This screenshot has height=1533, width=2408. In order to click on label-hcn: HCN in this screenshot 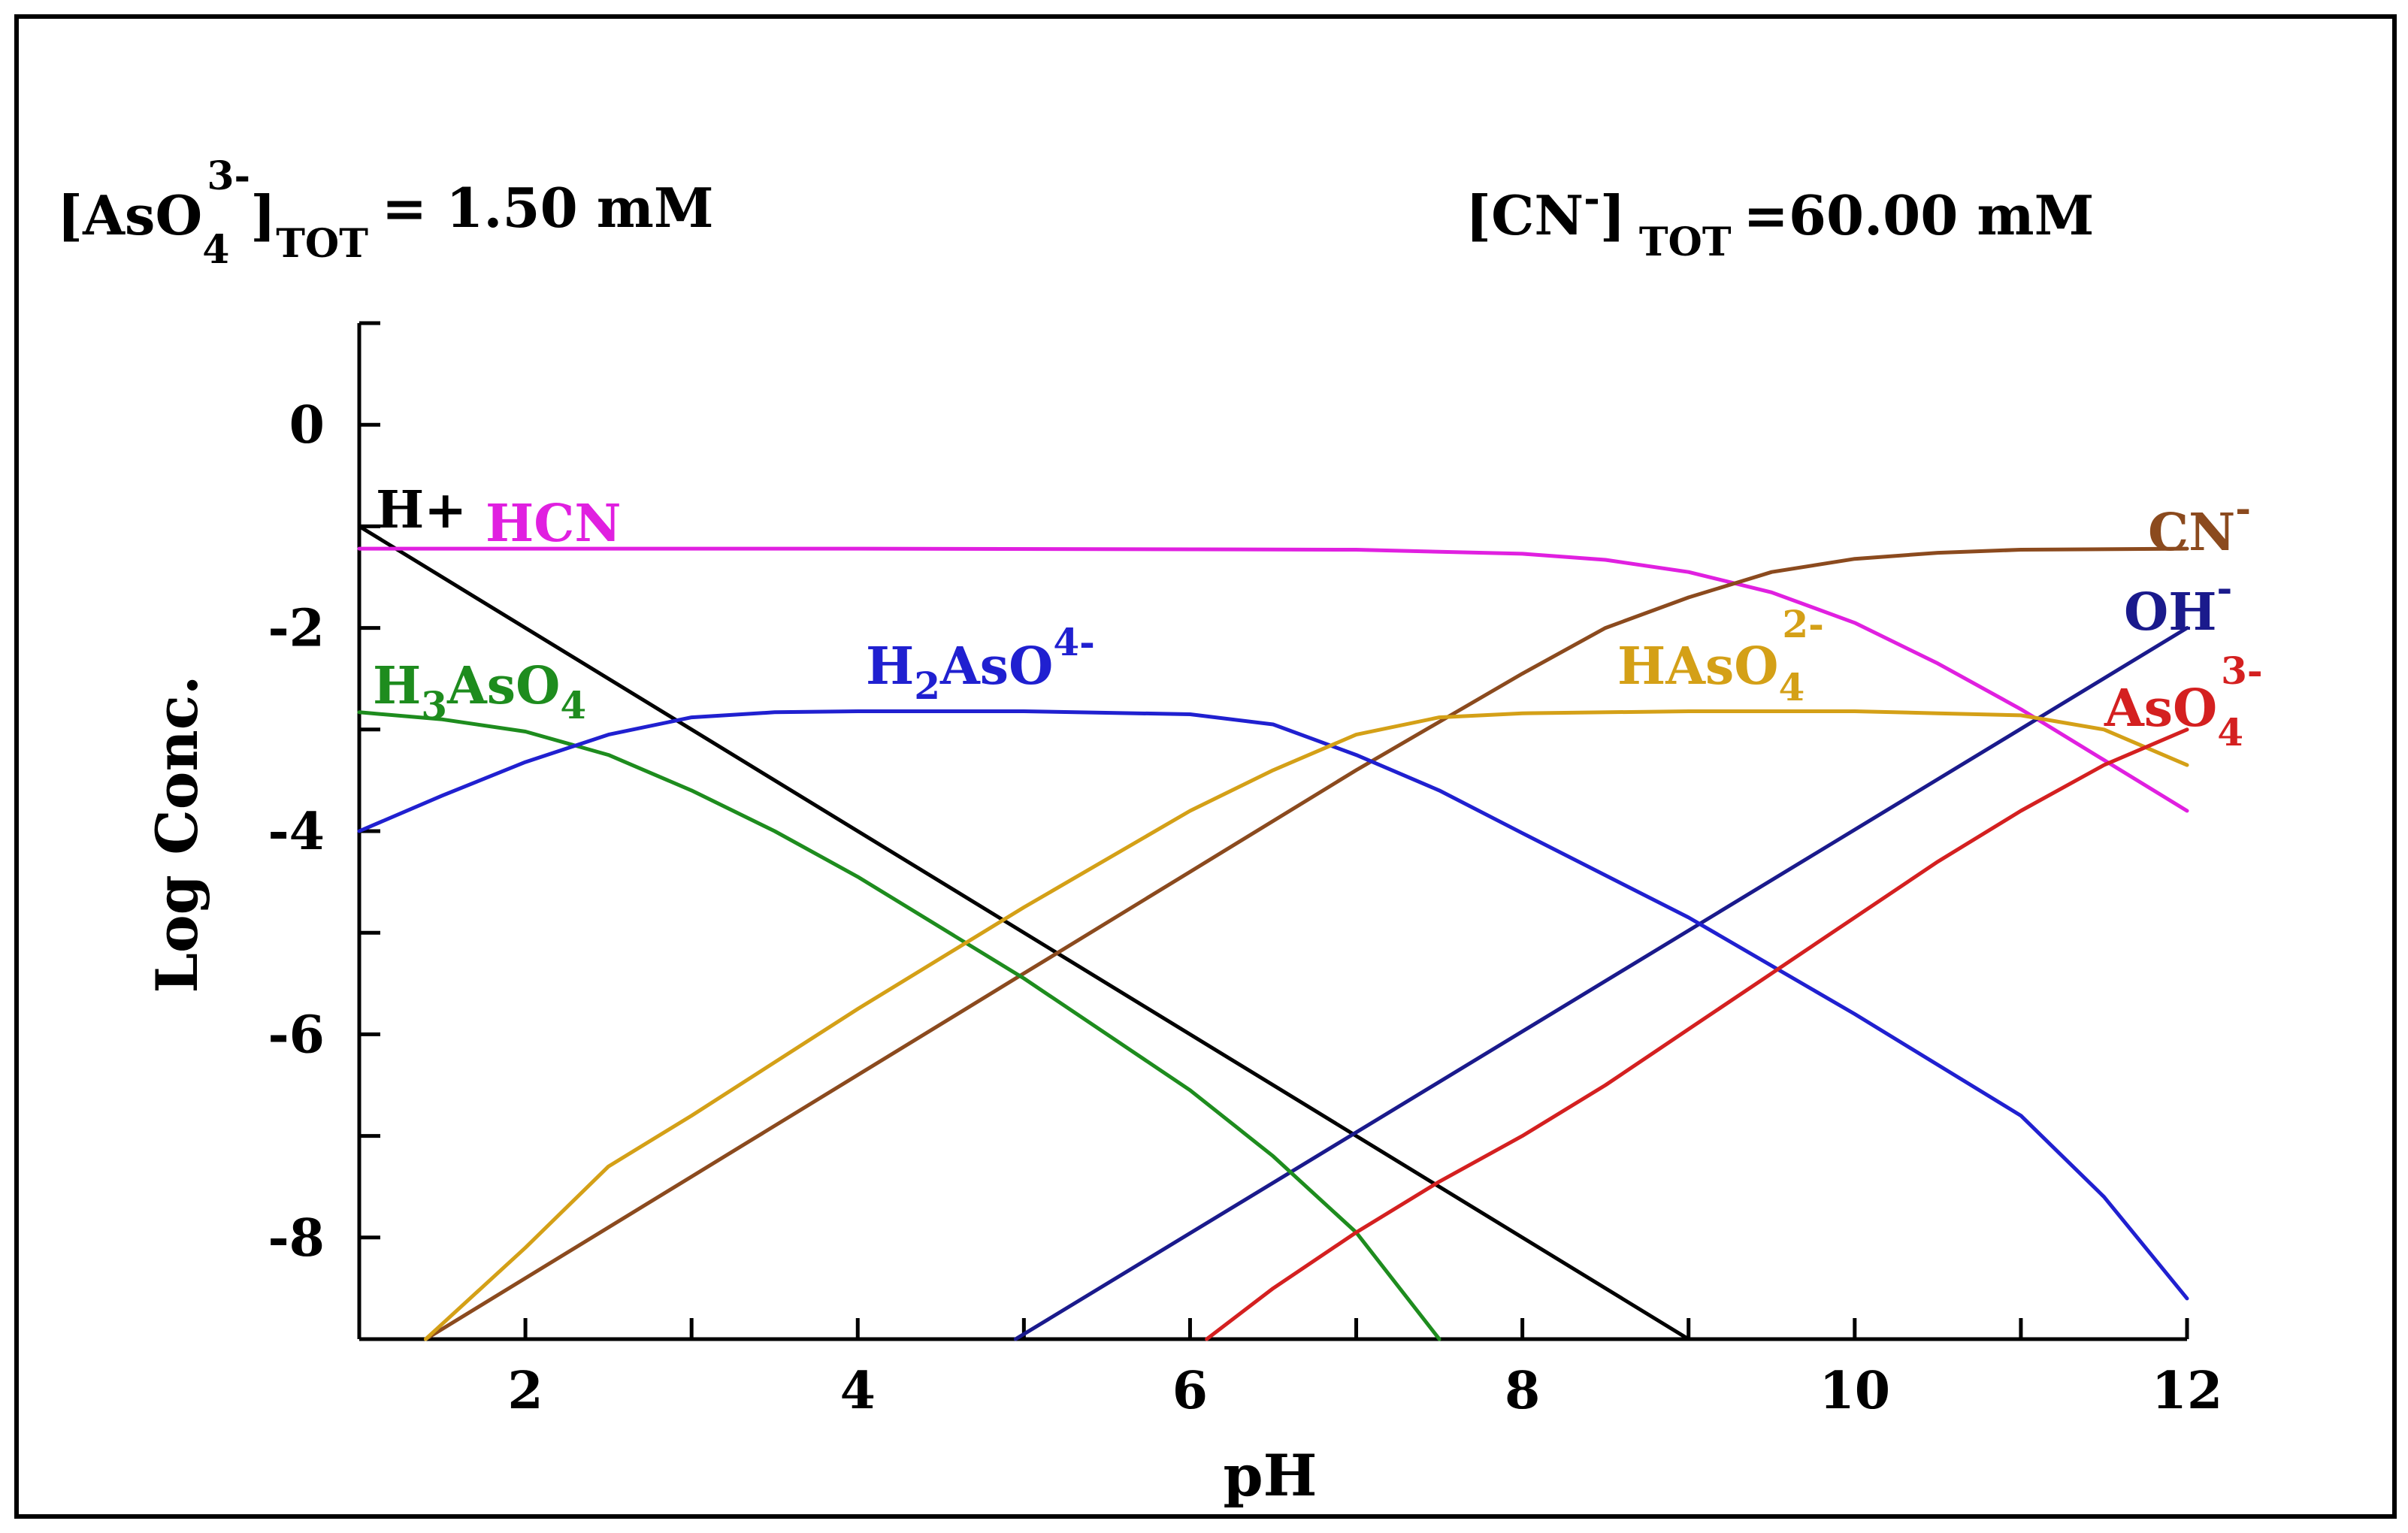, I will do `click(554, 524)`.